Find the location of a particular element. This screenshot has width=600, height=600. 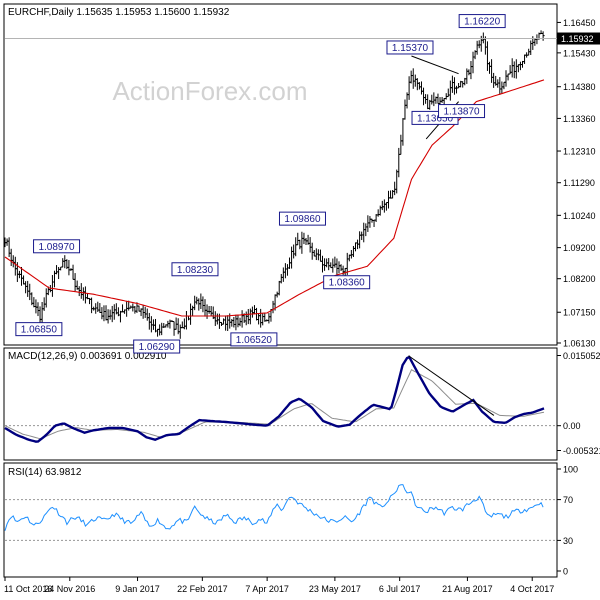

macd-y-tick-label: 0.015052 is located at coordinates (581, 356).